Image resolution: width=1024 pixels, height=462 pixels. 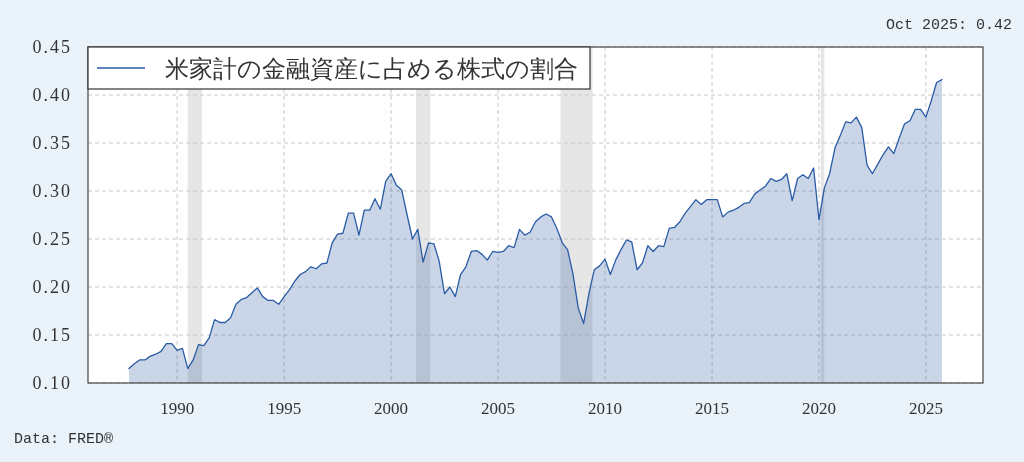 I want to click on y-tick-label: 0.10, so click(x=52, y=383).